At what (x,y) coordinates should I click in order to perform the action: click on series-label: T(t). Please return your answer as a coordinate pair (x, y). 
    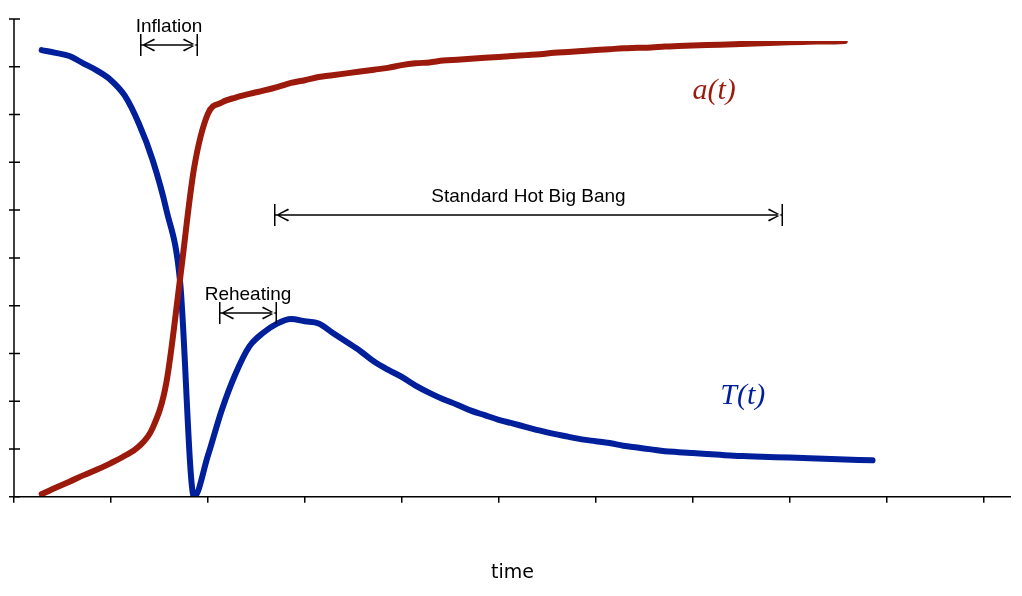
    Looking at the image, I should click on (743, 394).